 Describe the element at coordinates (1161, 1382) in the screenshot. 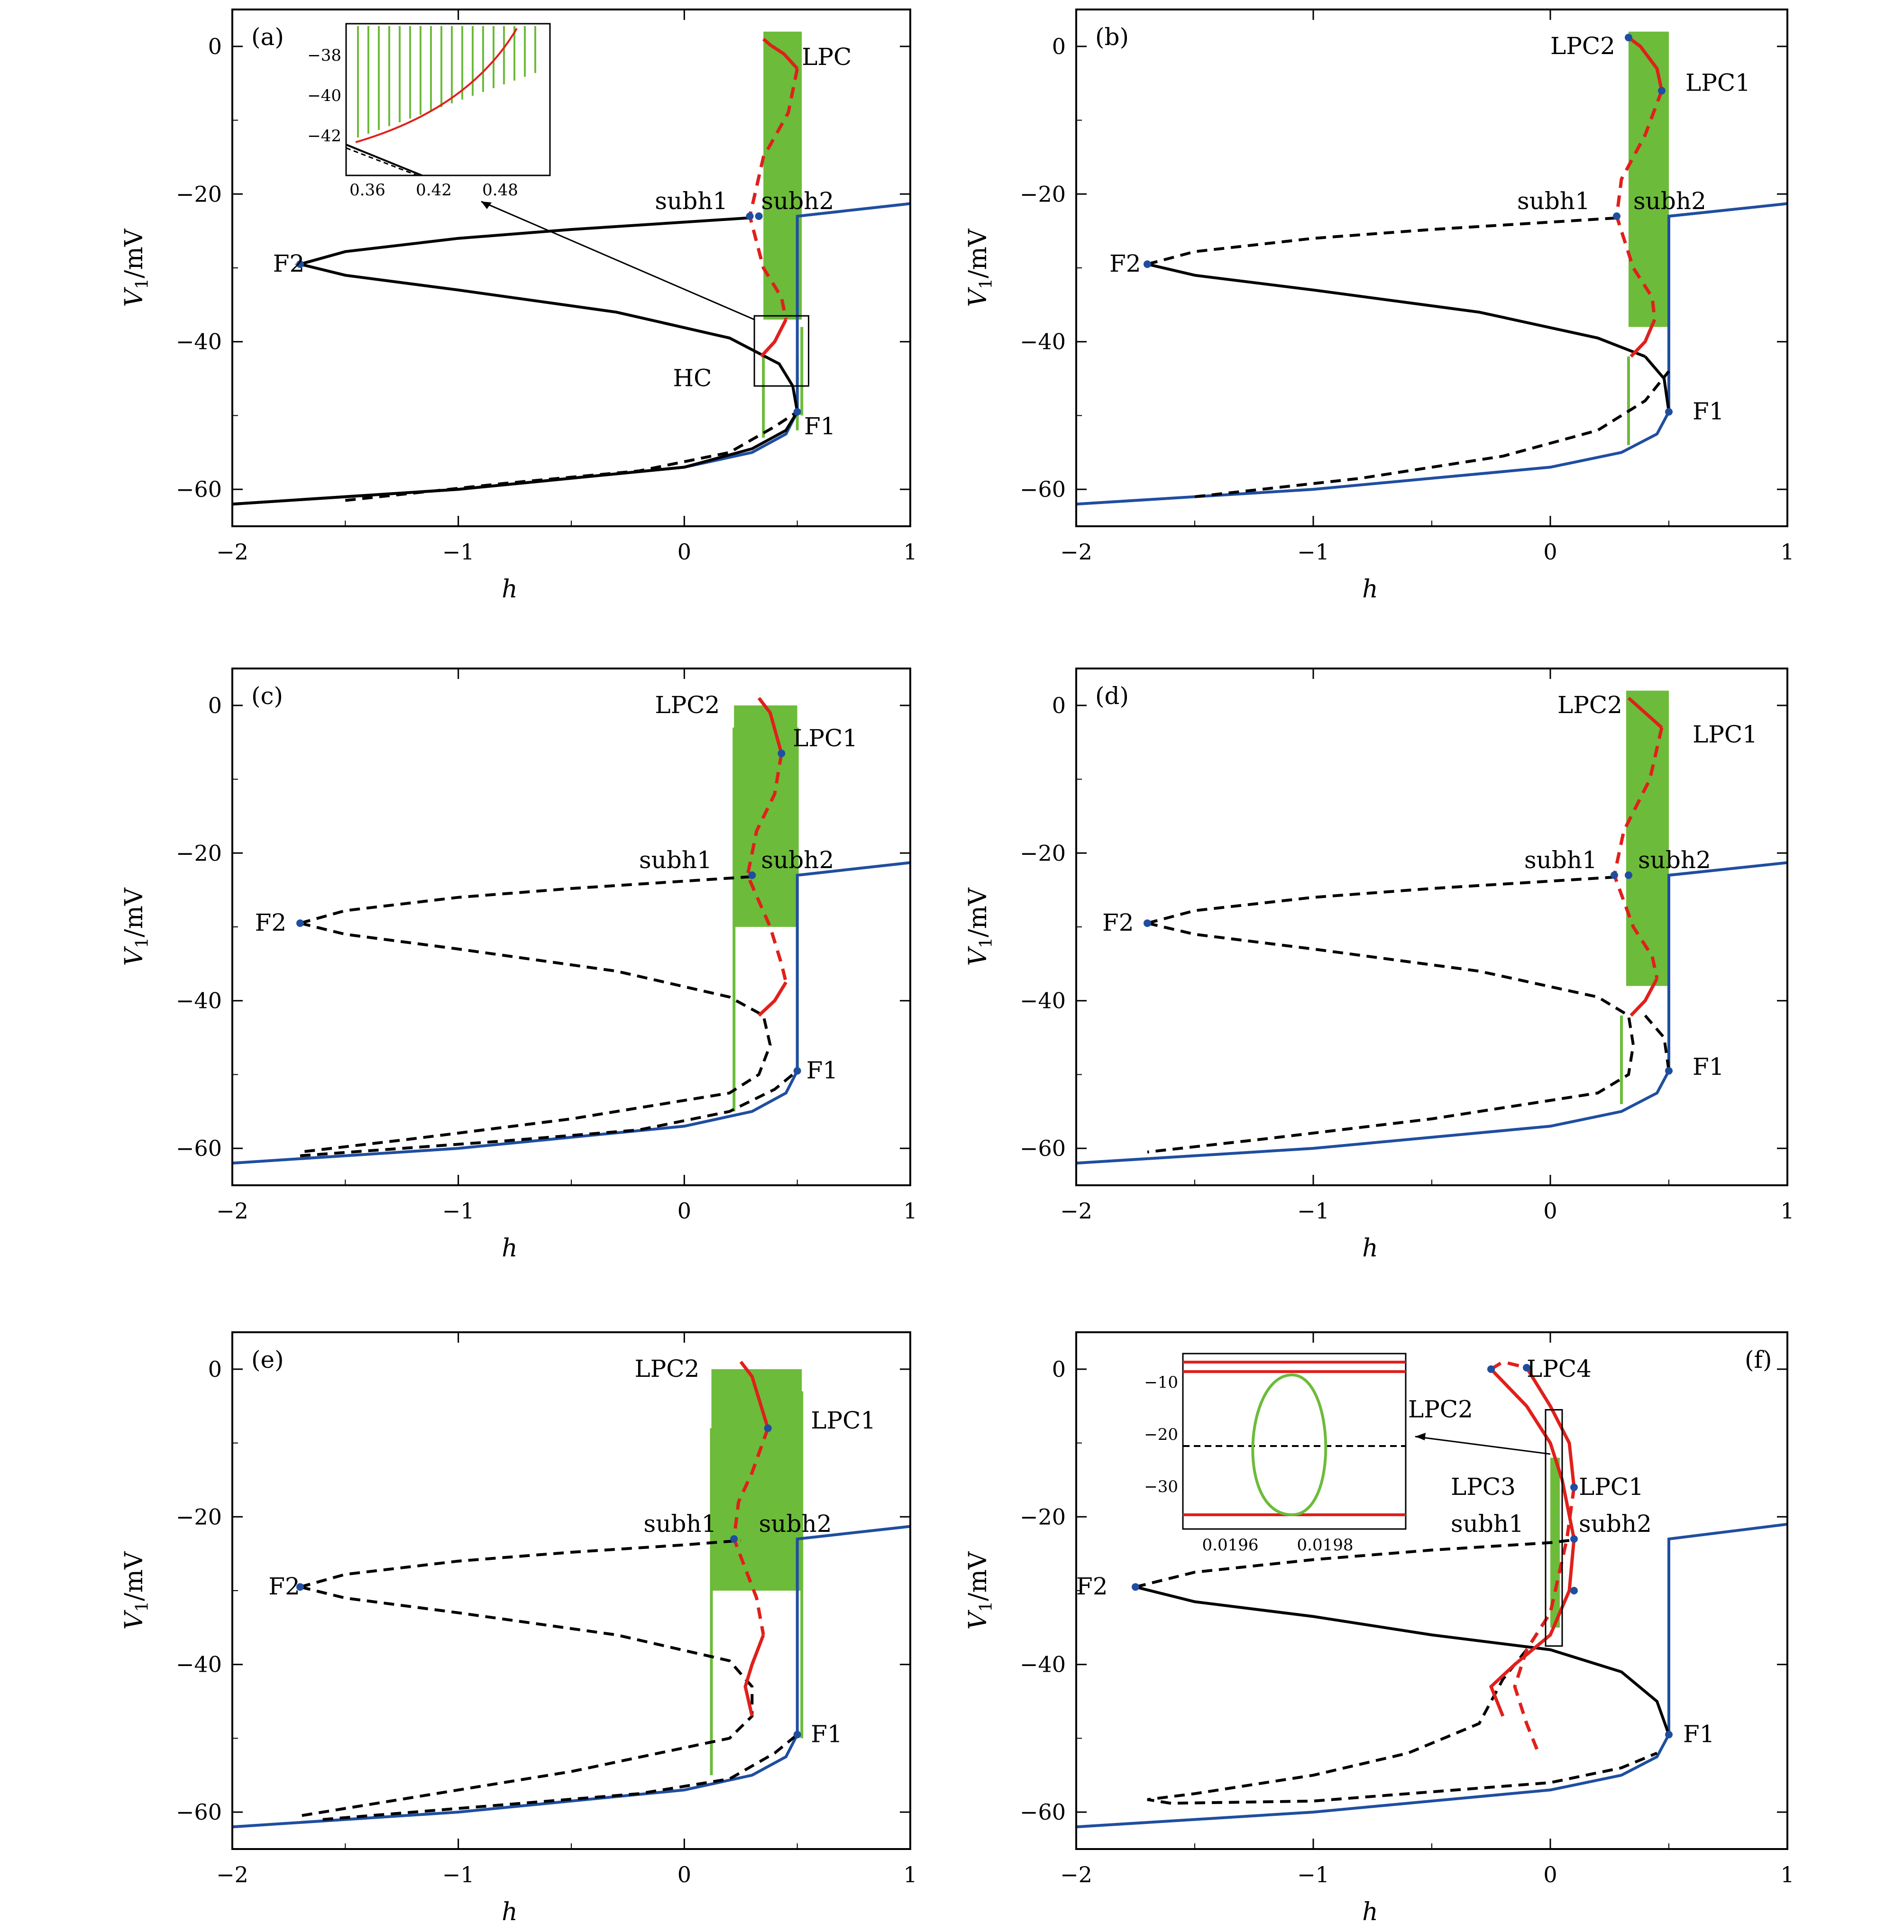

I see `inset-y-tick-label: −10` at that location.